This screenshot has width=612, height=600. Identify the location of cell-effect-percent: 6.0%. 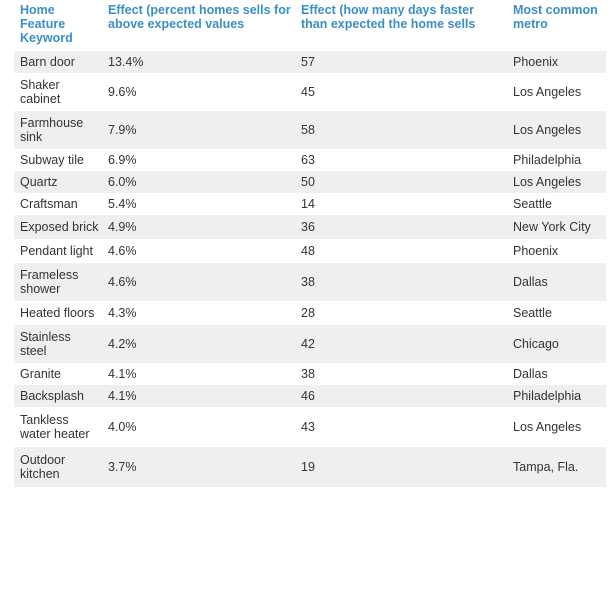
(198, 182).